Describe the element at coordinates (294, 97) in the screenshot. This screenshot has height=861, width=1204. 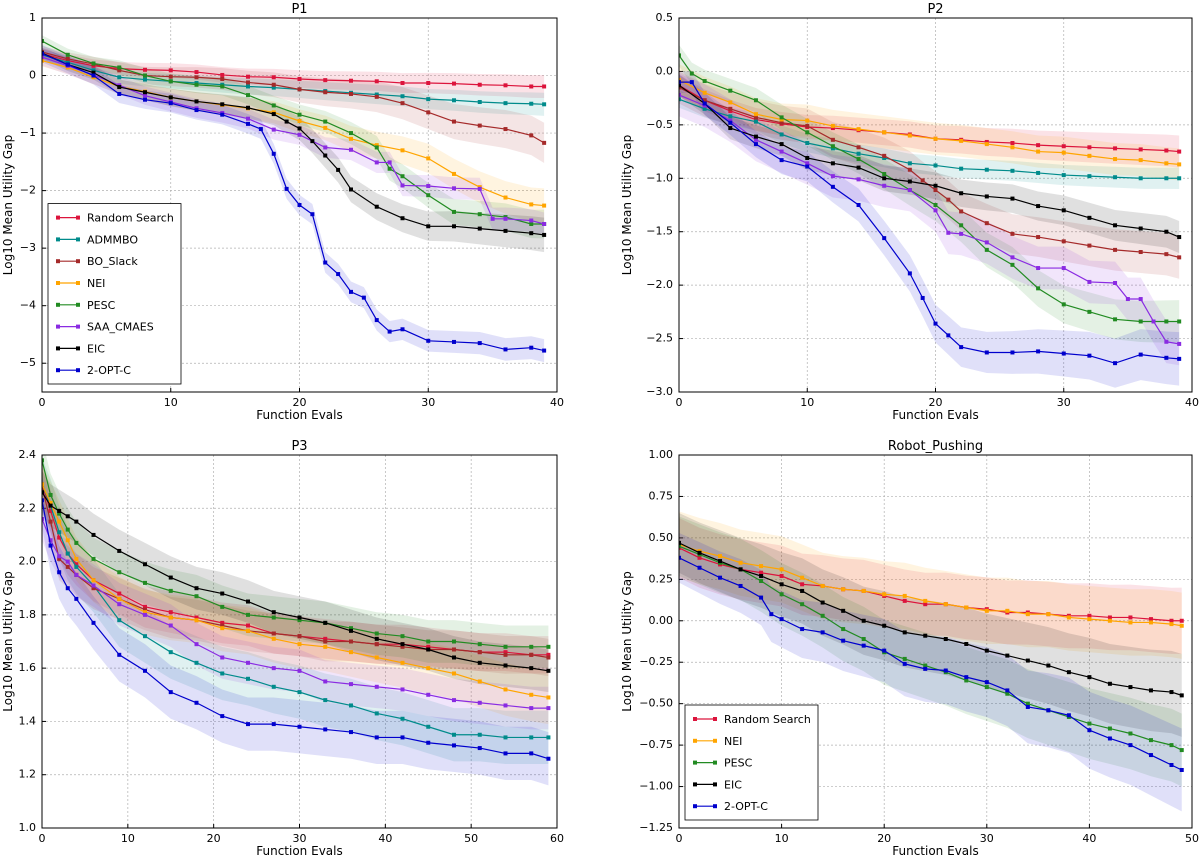
I see `series-bo-slack` at that location.